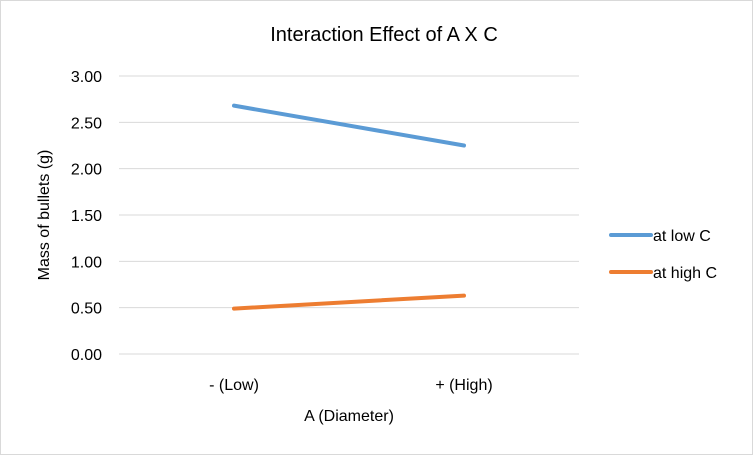 This screenshot has width=753, height=455. I want to click on x-tick-label: + (High), so click(463, 385).